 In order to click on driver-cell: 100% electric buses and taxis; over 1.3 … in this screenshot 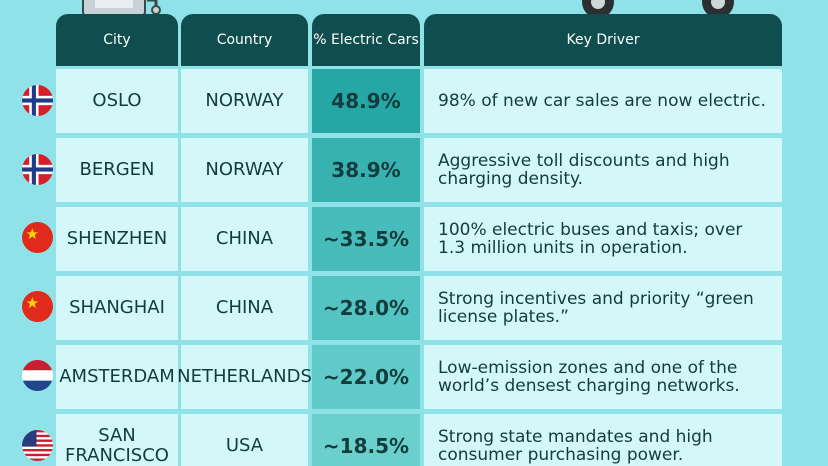, I will do `click(603, 239)`.